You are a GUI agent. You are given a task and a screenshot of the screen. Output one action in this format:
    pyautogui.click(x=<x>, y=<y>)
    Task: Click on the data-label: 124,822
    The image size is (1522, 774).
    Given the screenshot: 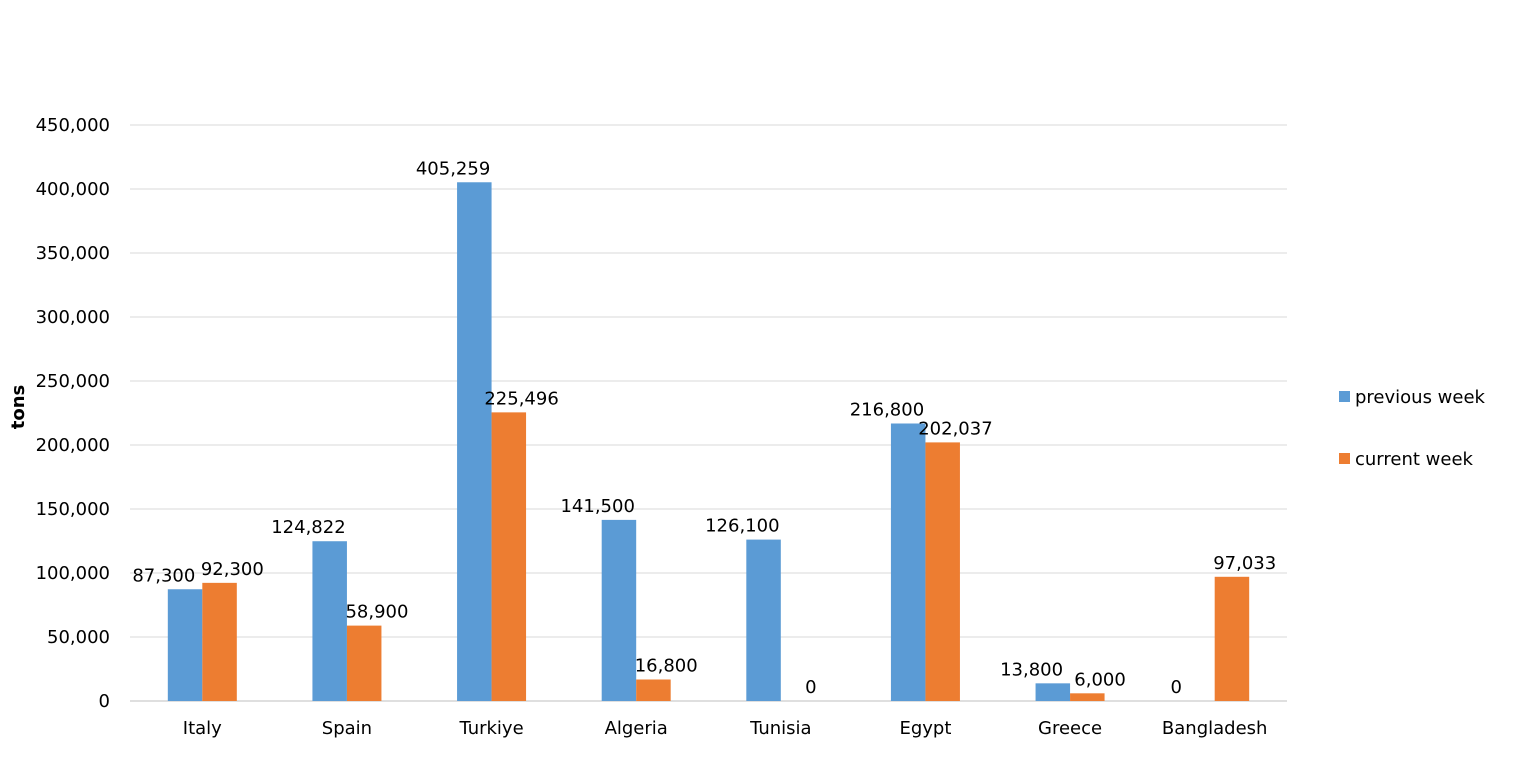 What is the action you would take?
    pyautogui.click(x=308, y=527)
    